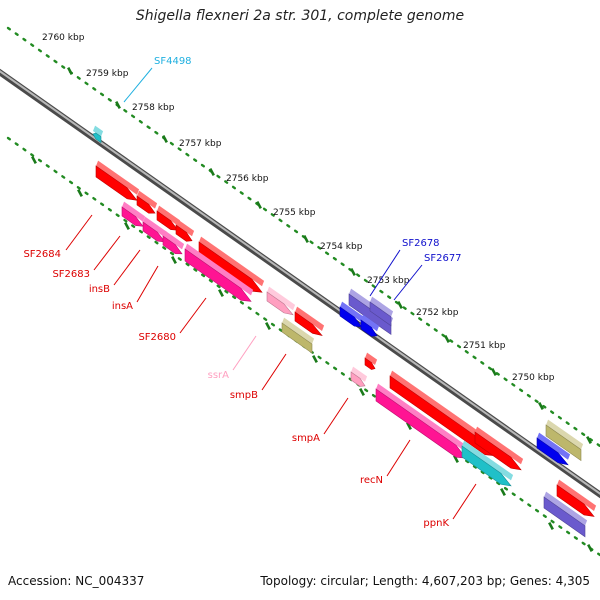 This screenshot has width=600, height=600. Describe the element at coordinates (306, 438) in the screenshot. I see `gene-label-text: smpA` at that location.